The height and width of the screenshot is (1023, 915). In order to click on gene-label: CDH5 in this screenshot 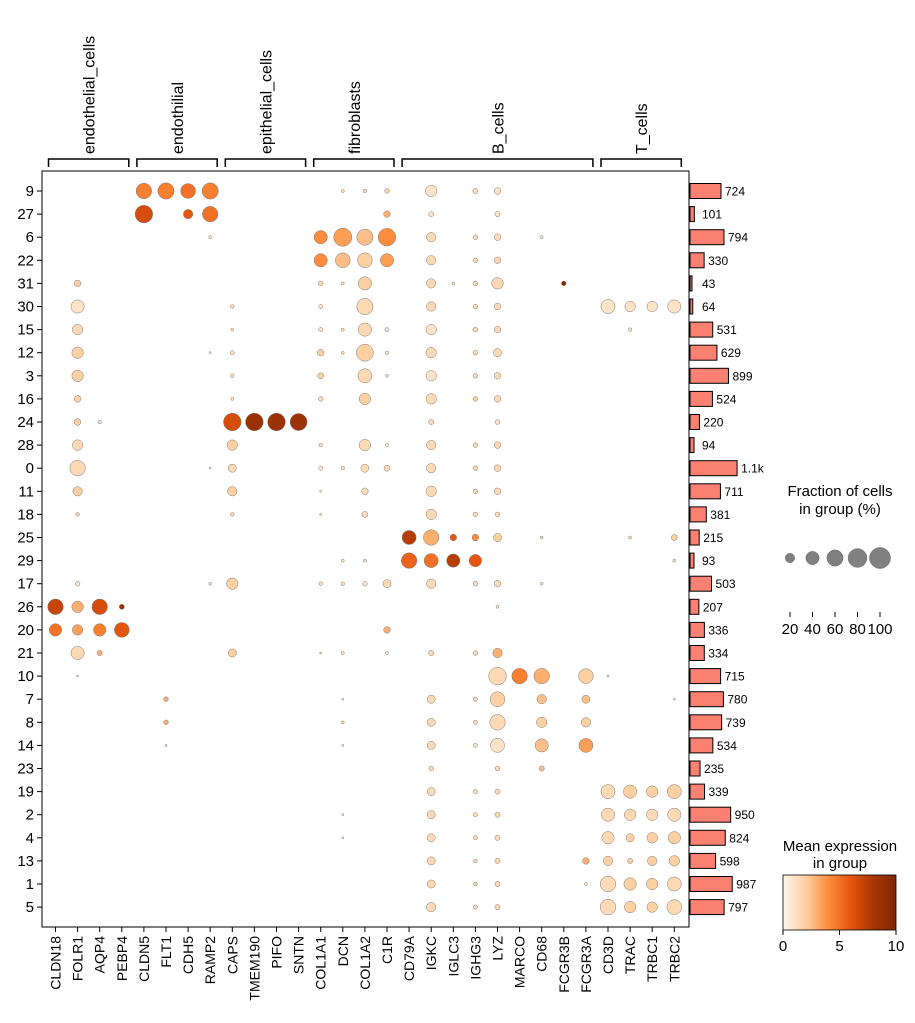, I will do `click(188, 955)`.